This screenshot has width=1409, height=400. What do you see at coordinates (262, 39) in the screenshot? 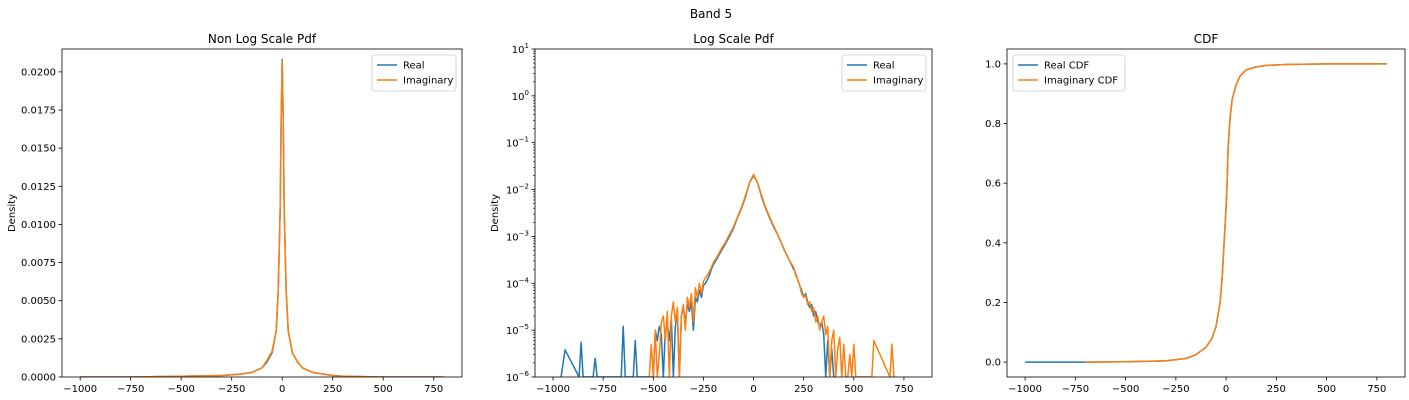
I see `chart-title: Non Log Scale Pdf` at bounding box center [262, 39].